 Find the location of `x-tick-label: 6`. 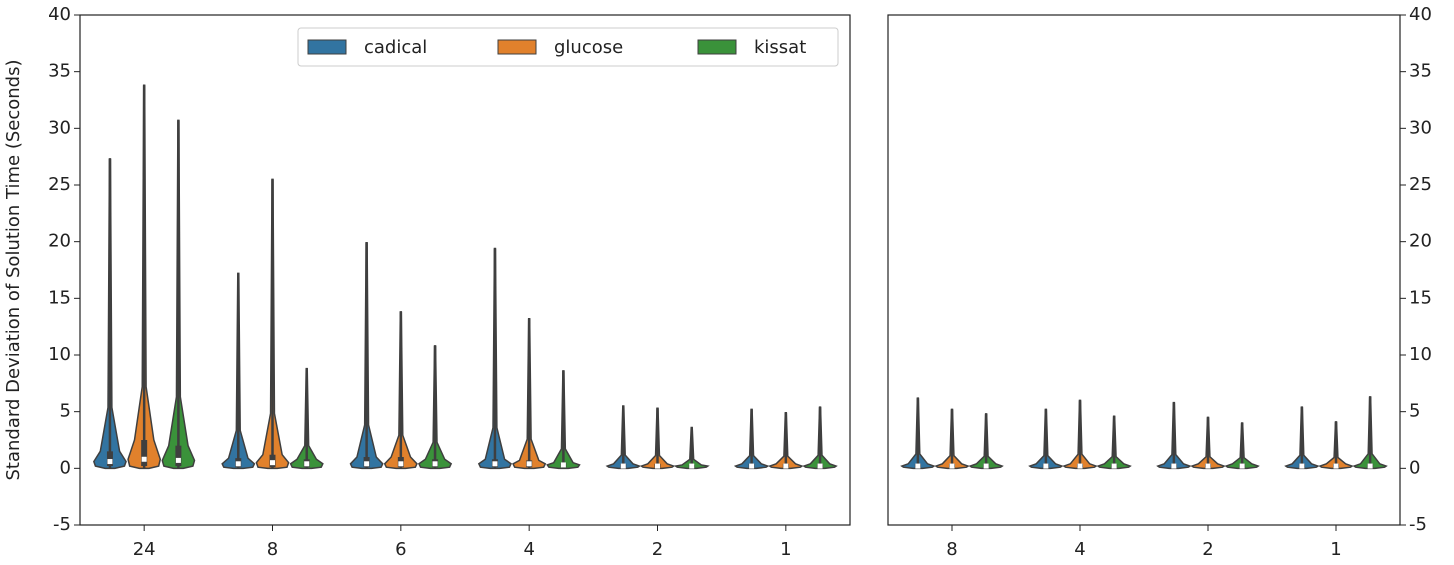

x-tick-label: 6 is located at coordinates (400, 549).